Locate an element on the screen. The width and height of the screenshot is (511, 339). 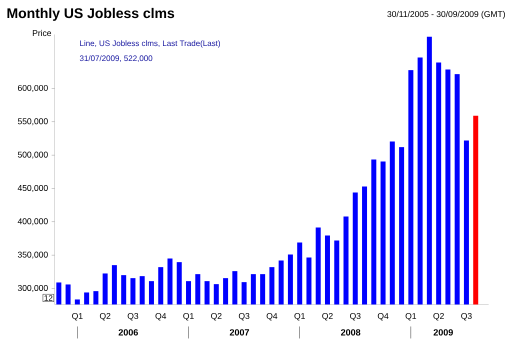
y-tick-label: 400,000 is located at coordinates (33, 222).